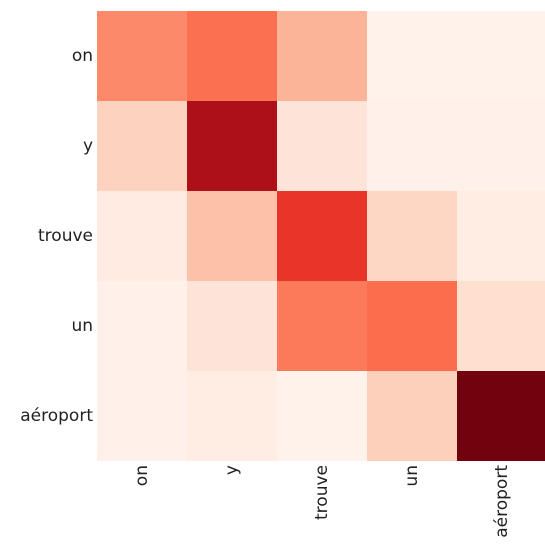 This screenshot has height=550, width=545. I want to click on y-tick-label: y, so click(88, 146).